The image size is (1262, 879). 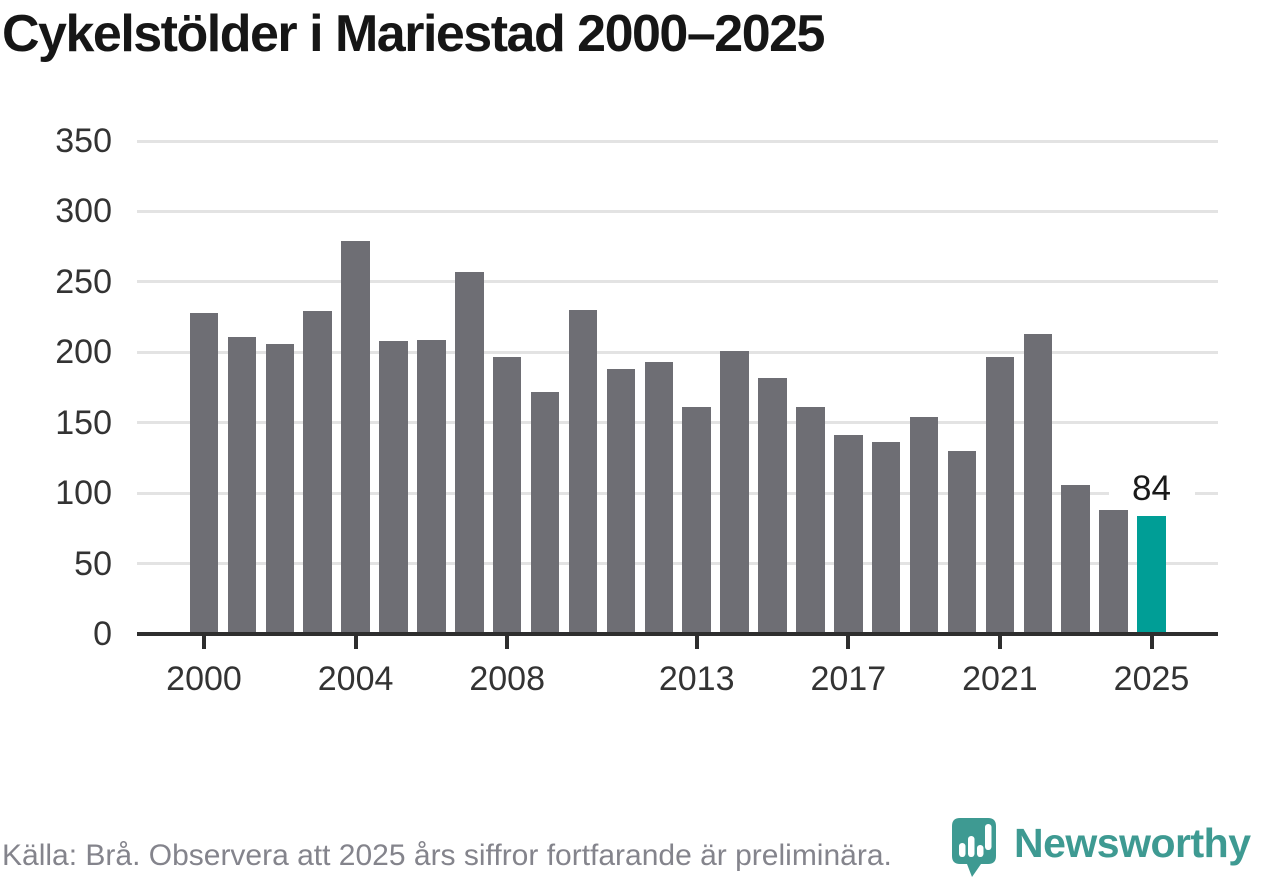 What do you see at coordinates (355, 437) in the screenshot?
I see `bar-2004` at bounding box center [355, 437].